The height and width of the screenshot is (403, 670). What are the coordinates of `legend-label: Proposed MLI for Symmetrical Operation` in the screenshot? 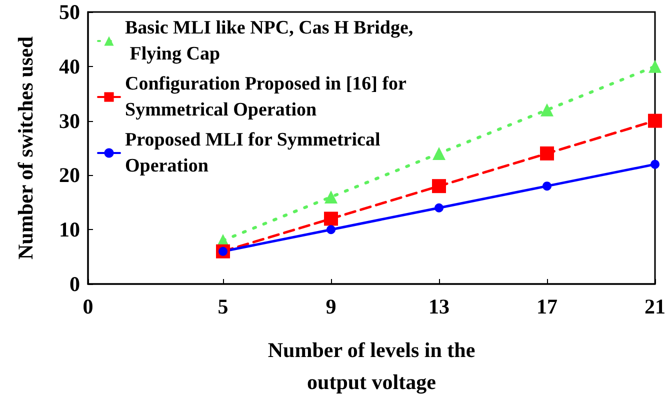 It's located at (255, 153).